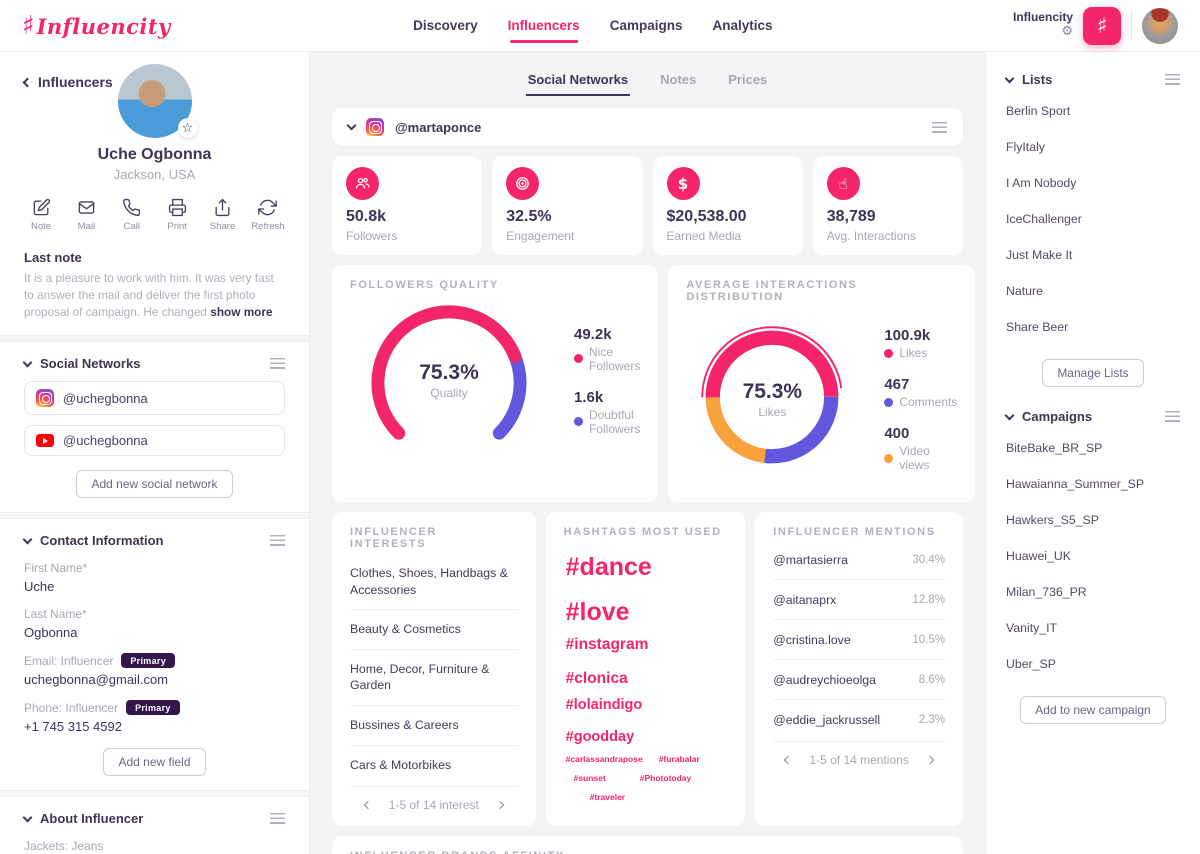 This screenshot has width=1200, height=854. Describe the element at coordinates (154, 398) in the screenshot. I see `instagram-account-field: @uchegbonna` at that location.